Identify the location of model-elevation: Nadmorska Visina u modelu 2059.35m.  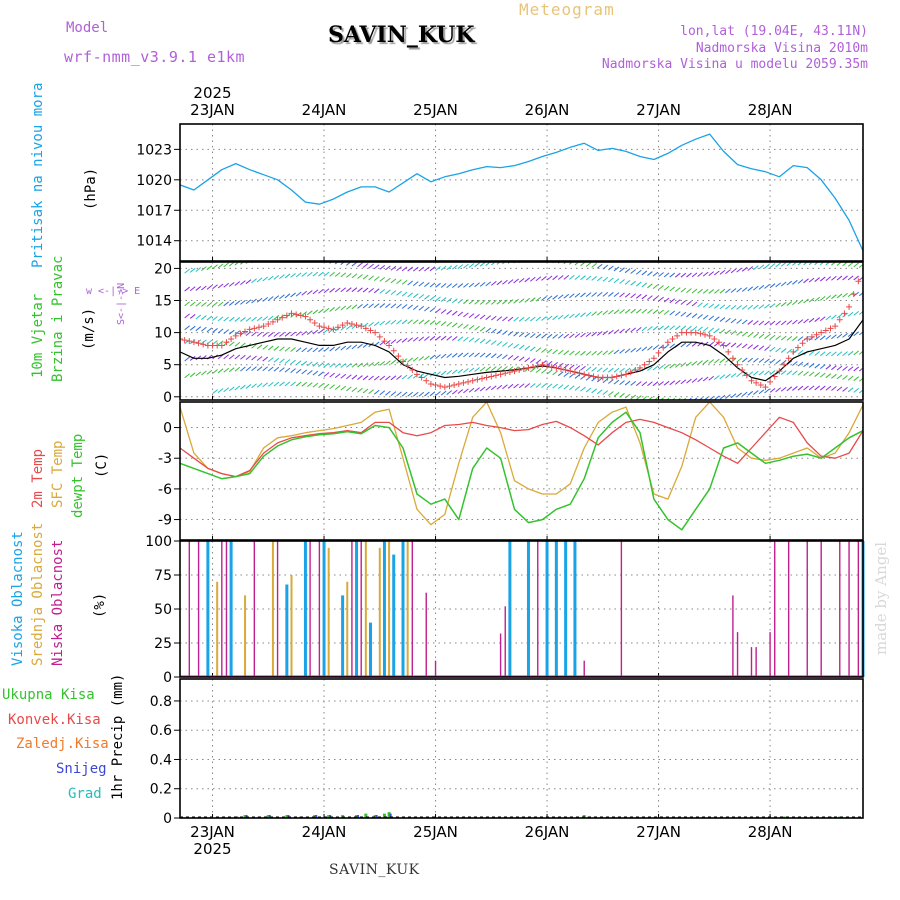
(734, 64).